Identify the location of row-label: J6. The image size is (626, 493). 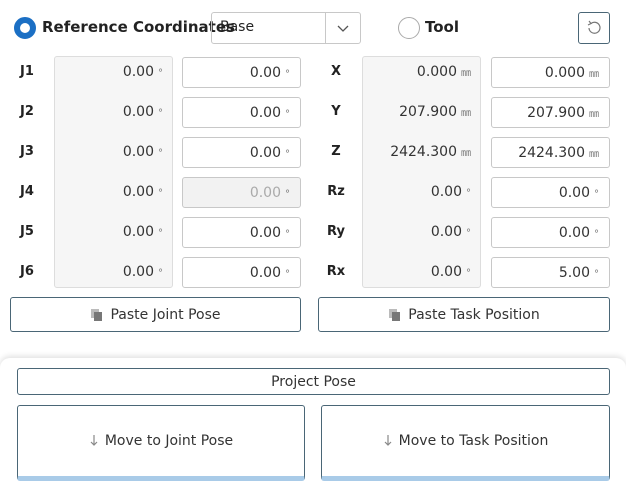
(27, 271).